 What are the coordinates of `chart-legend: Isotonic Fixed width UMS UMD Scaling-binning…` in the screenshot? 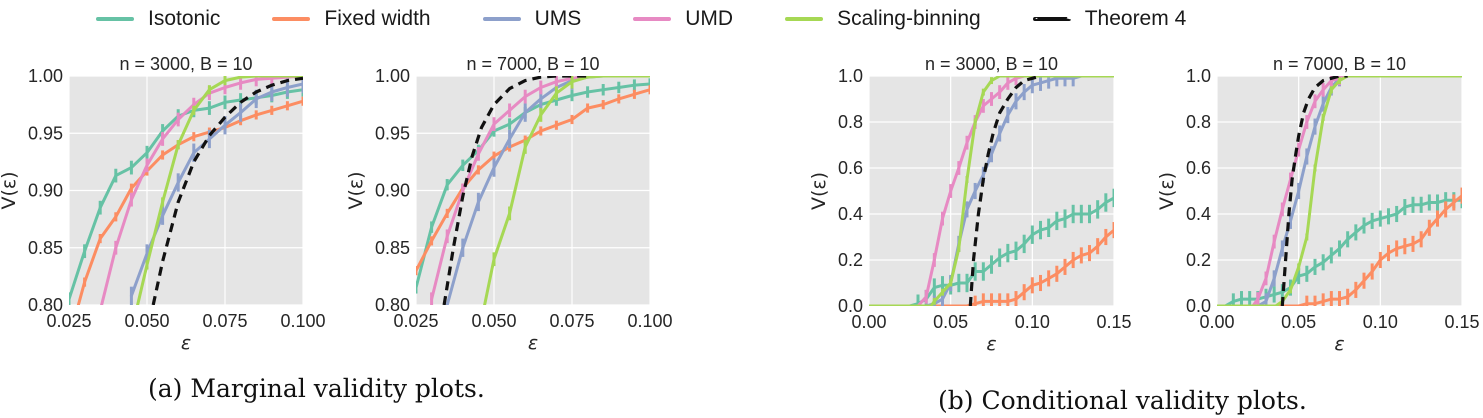 It's located at (667, 19).